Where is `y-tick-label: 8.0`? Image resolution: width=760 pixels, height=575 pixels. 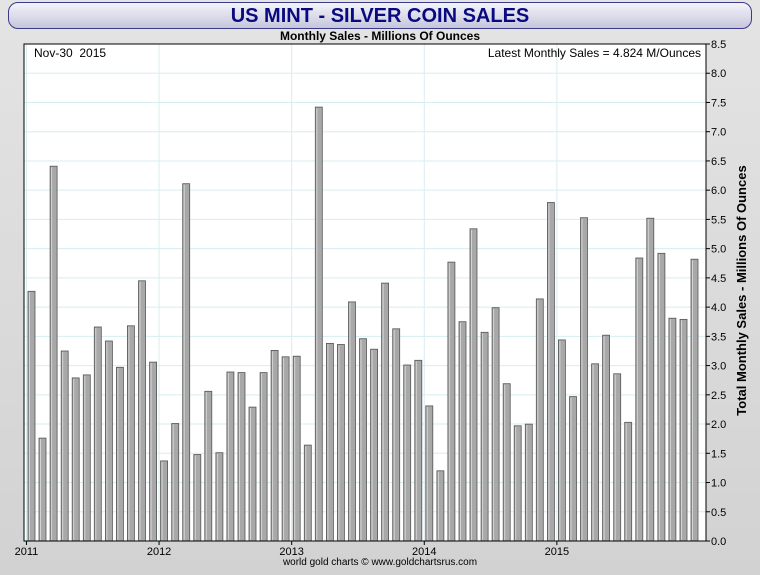
y-tick-label: 8.0 is located at coordinates (718, 74).